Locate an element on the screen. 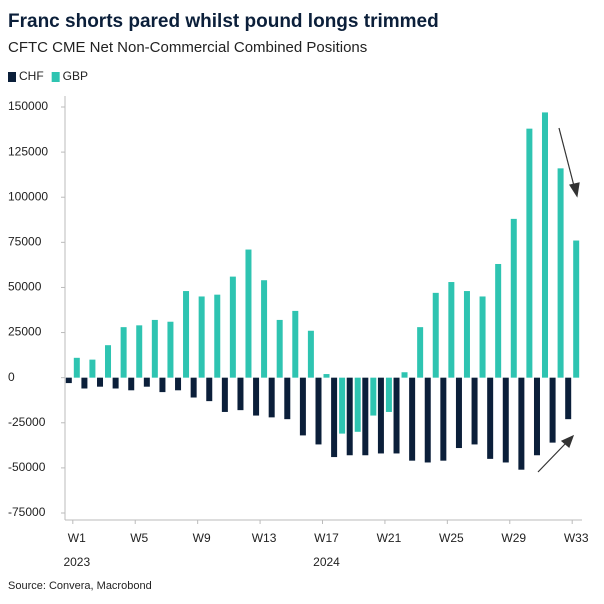 Image resolution: width=604 pixels, height=604 pixels. x-tick-label: W25 is located at coordinates (451, 538).